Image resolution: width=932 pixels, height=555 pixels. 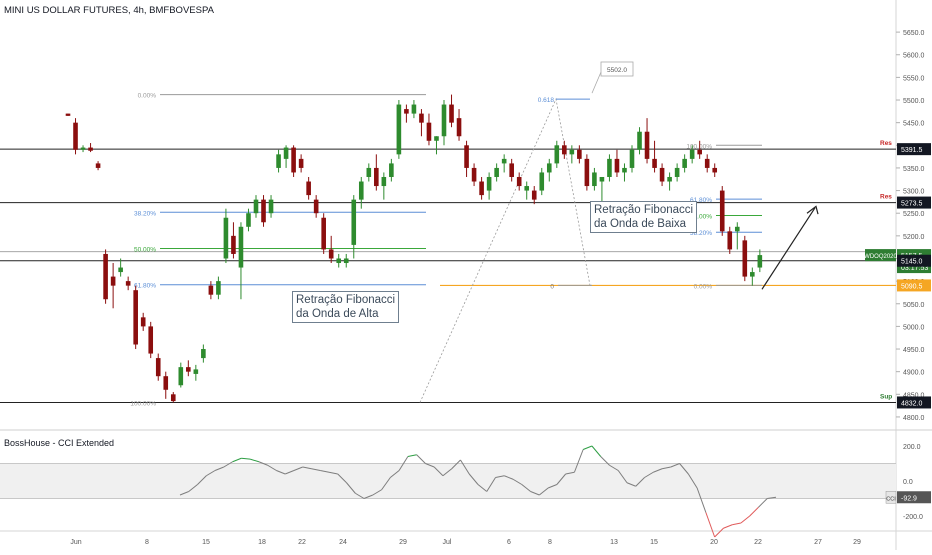 What do you see at coordinates (644, 217) in the screenshot?
I see `annotation-wave-down: Retração Fibonacci da Onda de Baixa` at bounding box center [644, 217].